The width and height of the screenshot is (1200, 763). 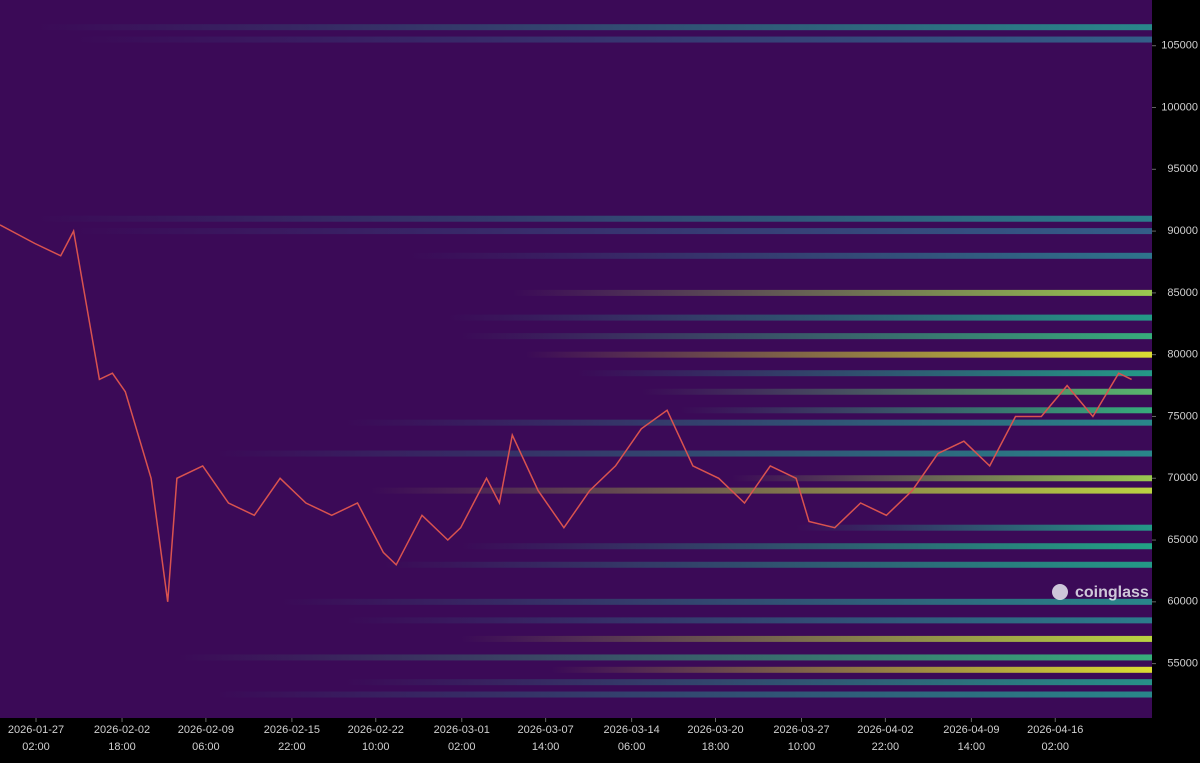 What do you see at coordinates (715, 730) in the screenshot?
I see `x-tick-date: 2026-03-20` at bounding box center [715, 730].